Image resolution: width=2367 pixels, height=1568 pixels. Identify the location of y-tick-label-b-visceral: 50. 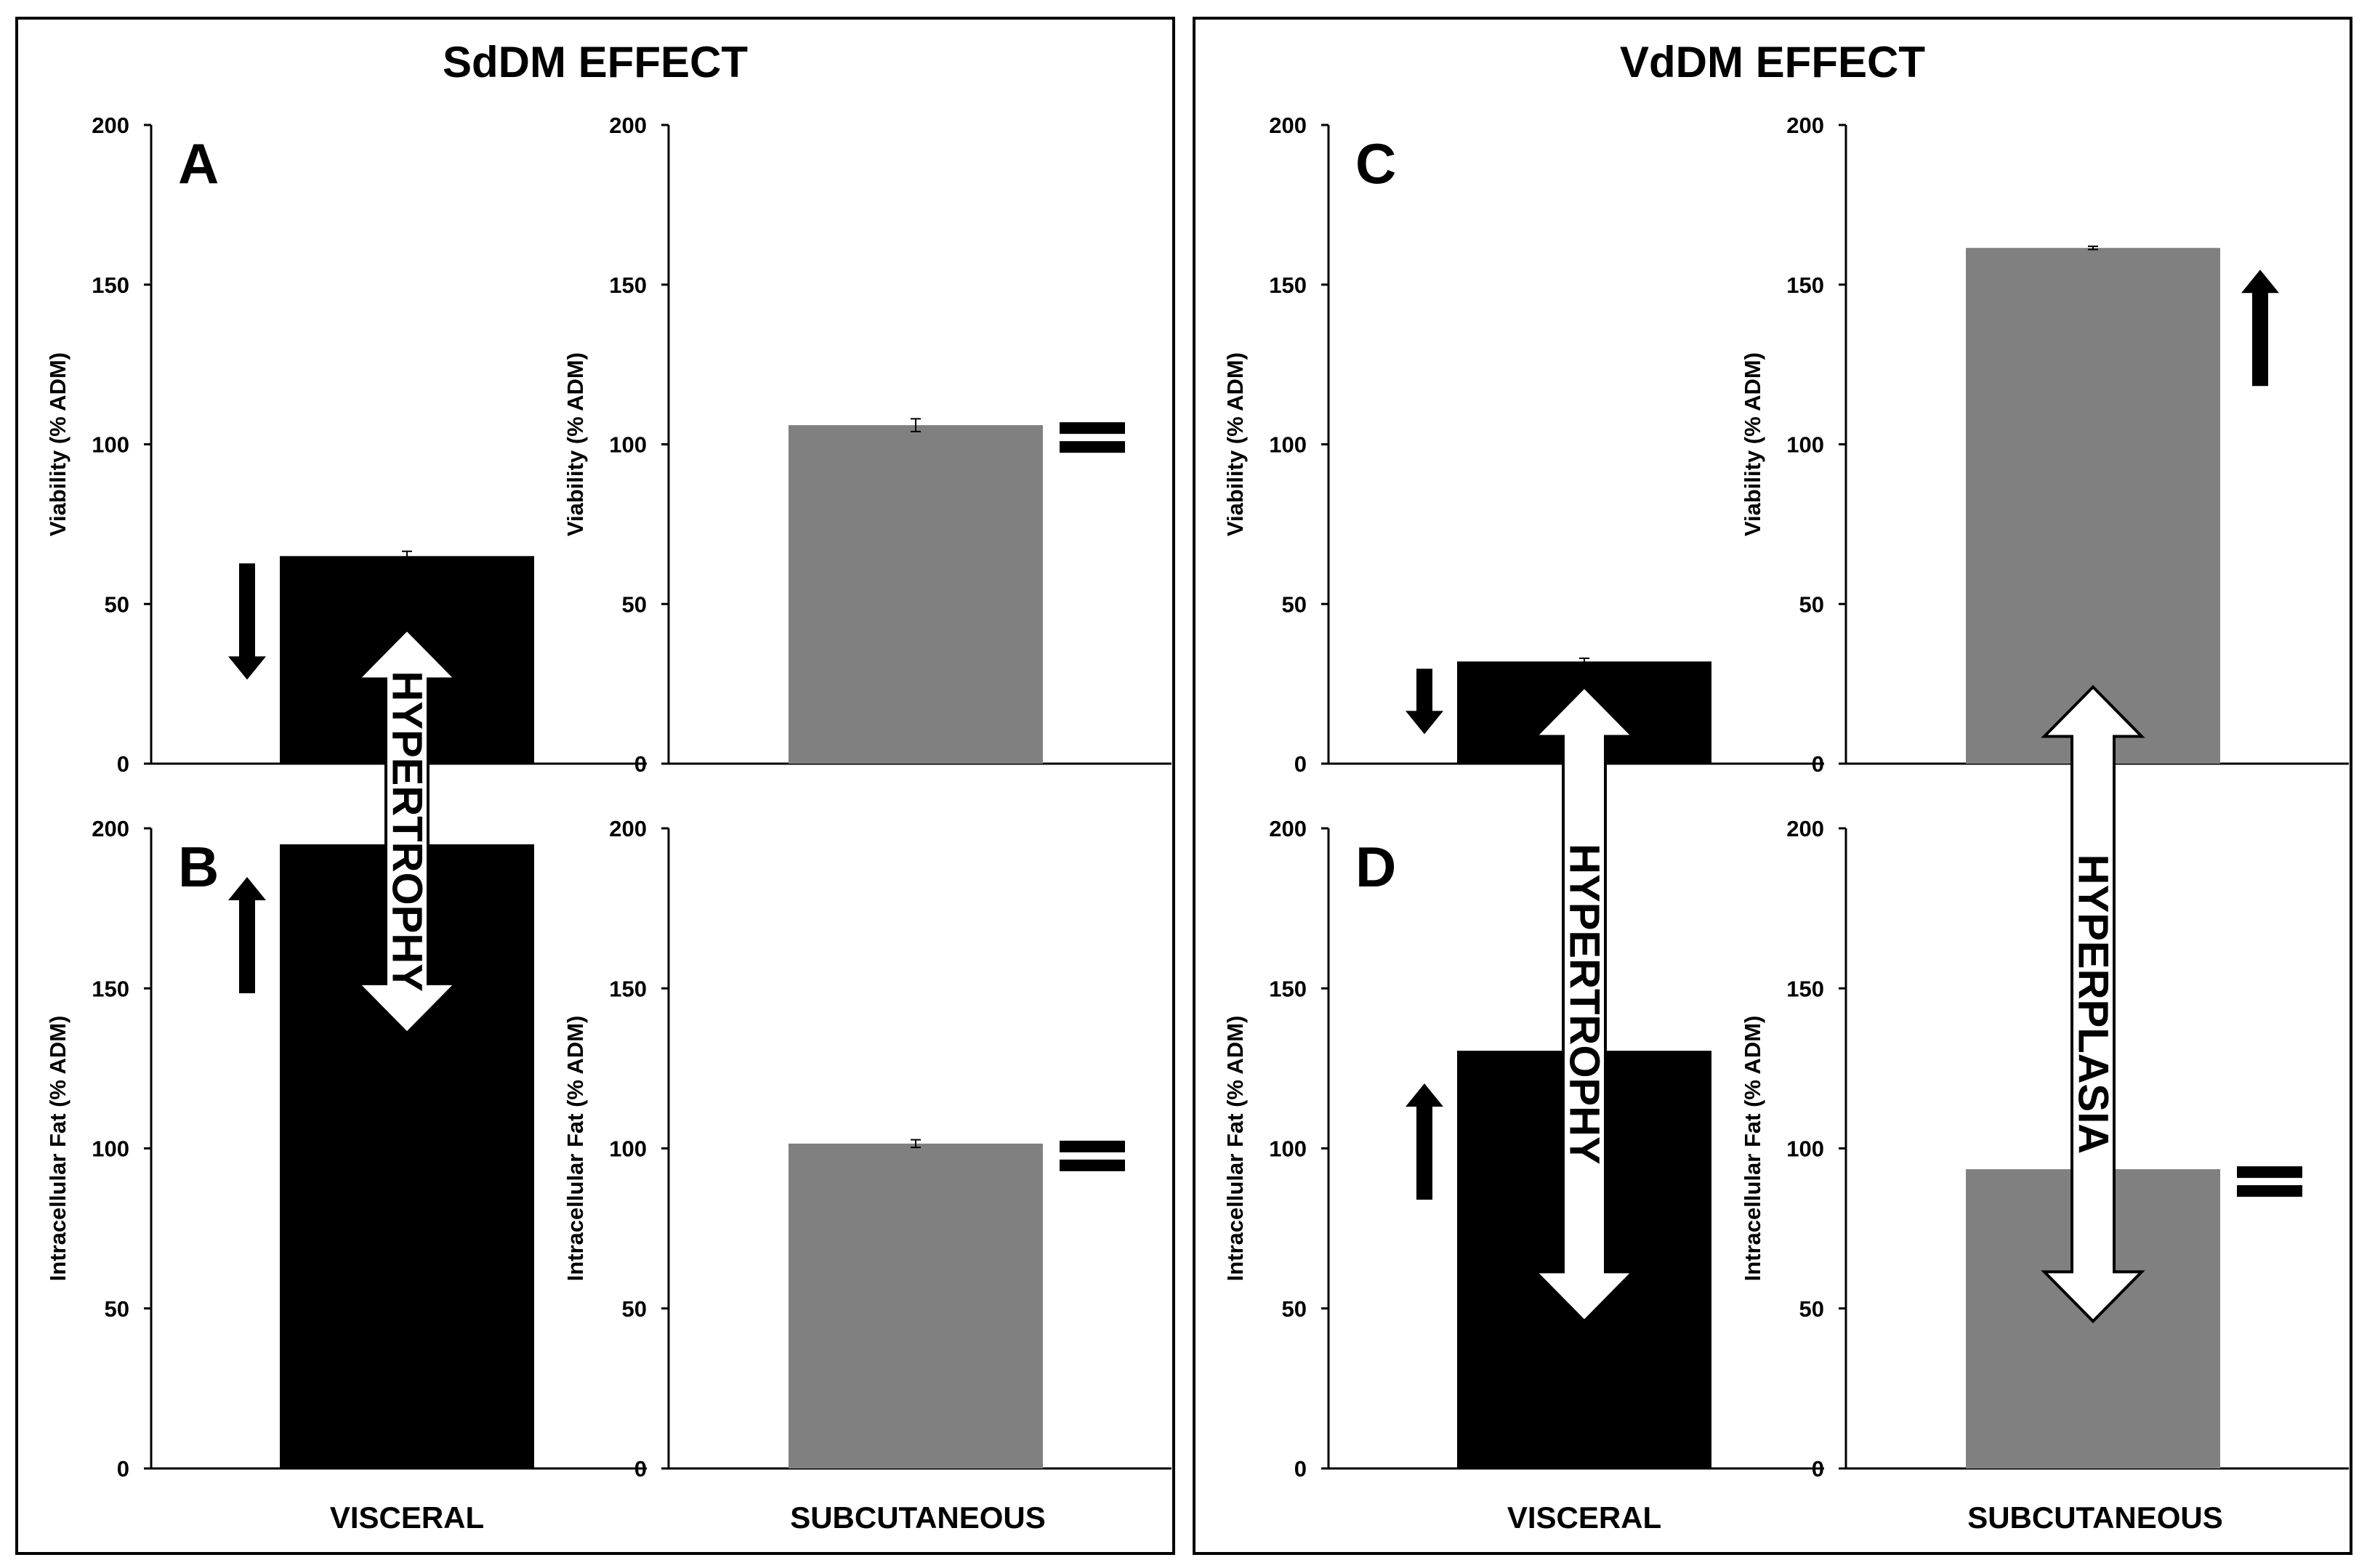
(117, 1309).